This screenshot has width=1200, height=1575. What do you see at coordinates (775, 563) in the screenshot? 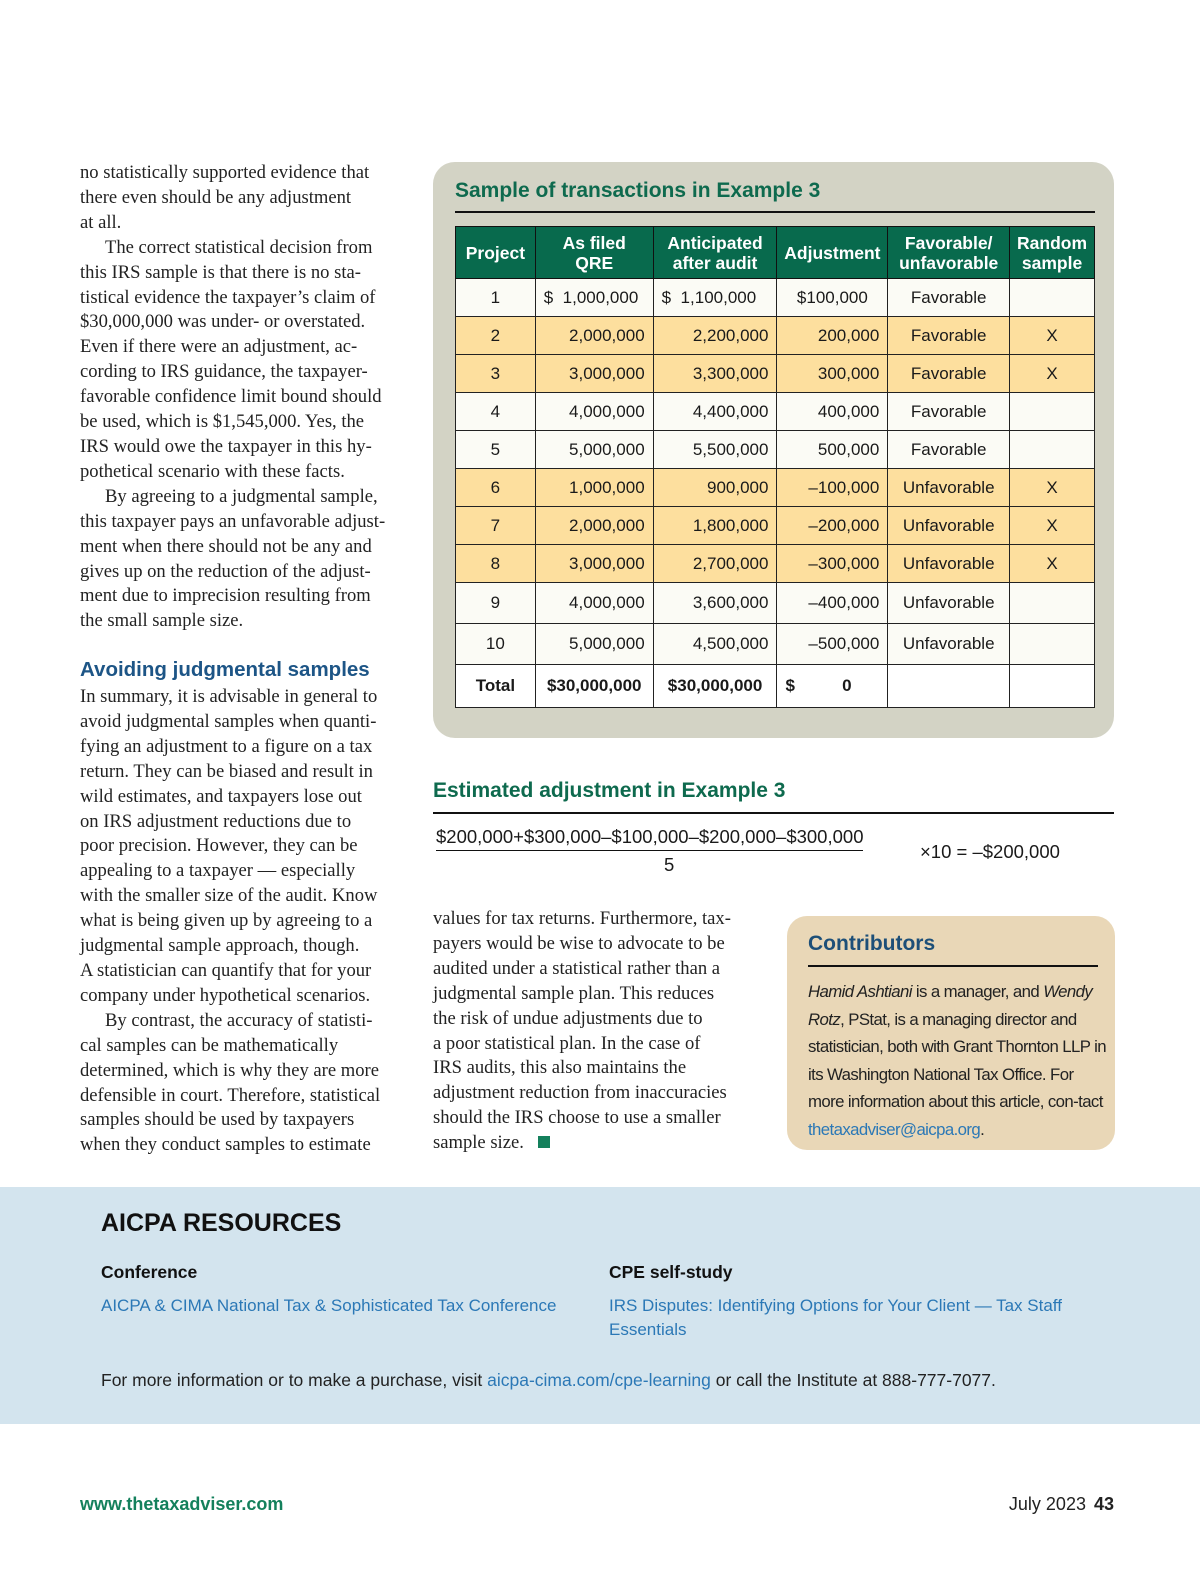
I see `table-row: 8 3,000,000 2,700,000 –300,000 Unfavorable X` at bounding box center [775, 563].